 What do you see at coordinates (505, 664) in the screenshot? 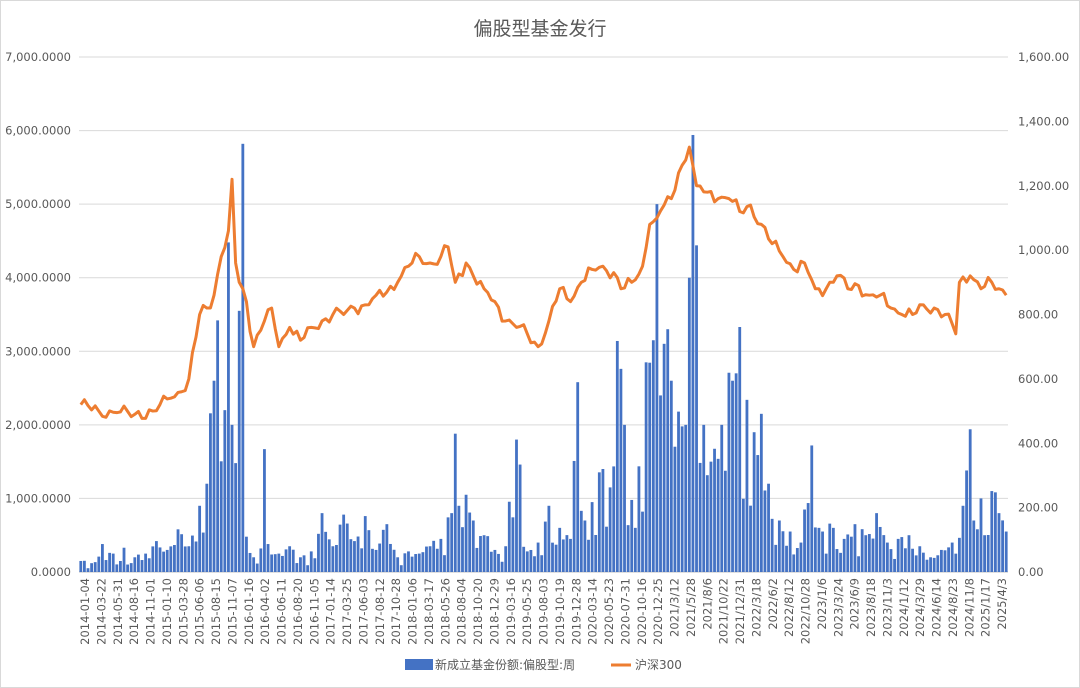
I see `legend-label-bar: 新成立基金份额:偏股型:周` at bounding box center [505, 664].